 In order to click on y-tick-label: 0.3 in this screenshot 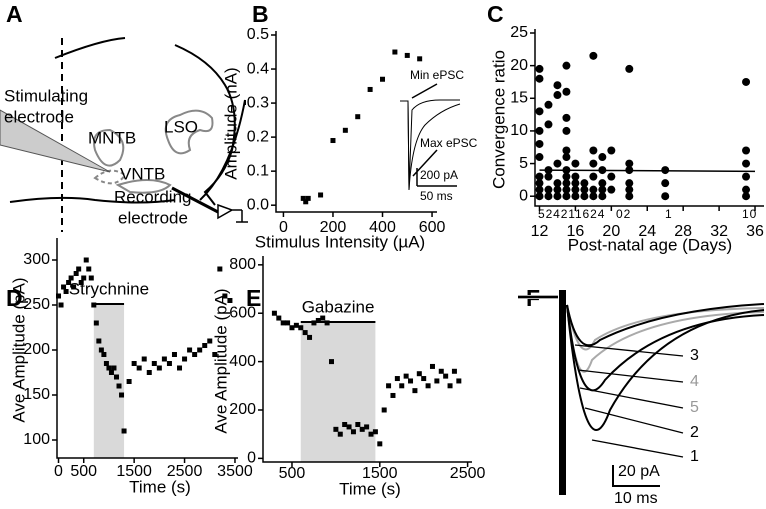, I will do `click(258, 102)`.